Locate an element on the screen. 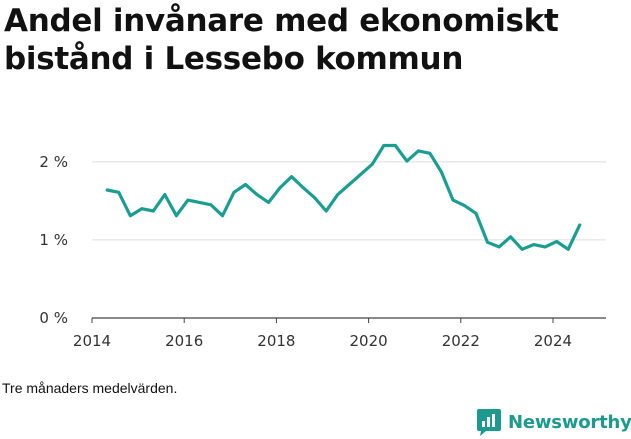  gridlines is located at coordinates (349, 201).